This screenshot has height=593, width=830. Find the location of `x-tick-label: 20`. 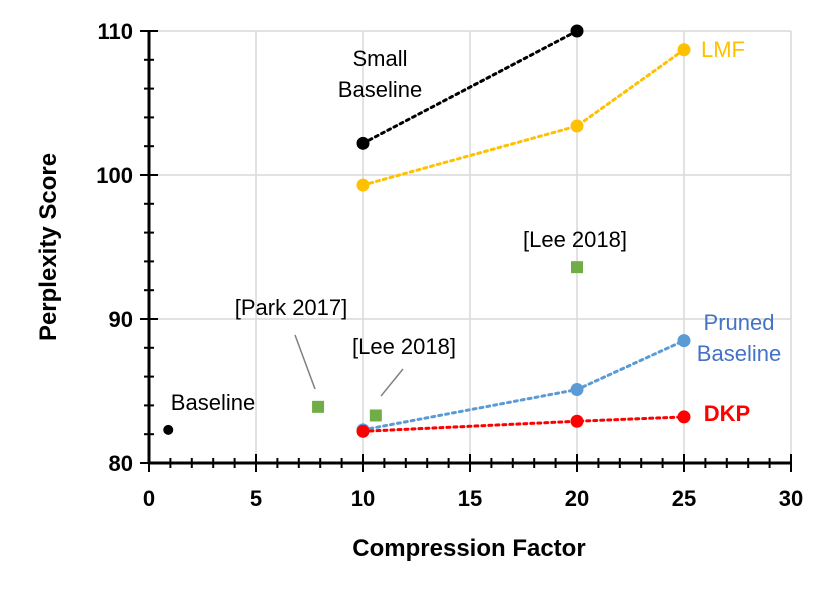

x-tick-label: 20 is located at coordinates (577, 498).